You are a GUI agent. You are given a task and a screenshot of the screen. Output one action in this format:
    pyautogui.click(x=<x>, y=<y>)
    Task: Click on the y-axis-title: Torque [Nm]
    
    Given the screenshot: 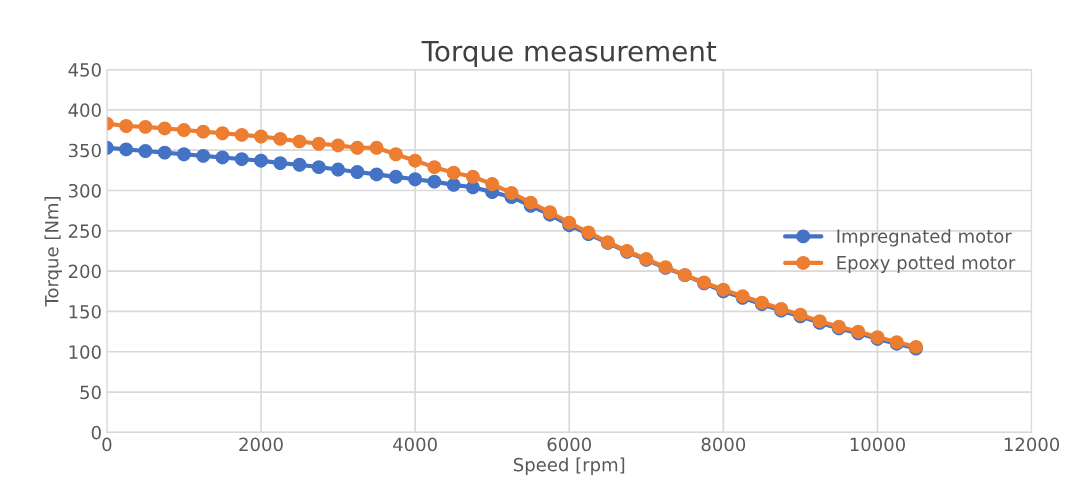 What is the action you would take?
    pyautogui.click(x=53, y=252)
    